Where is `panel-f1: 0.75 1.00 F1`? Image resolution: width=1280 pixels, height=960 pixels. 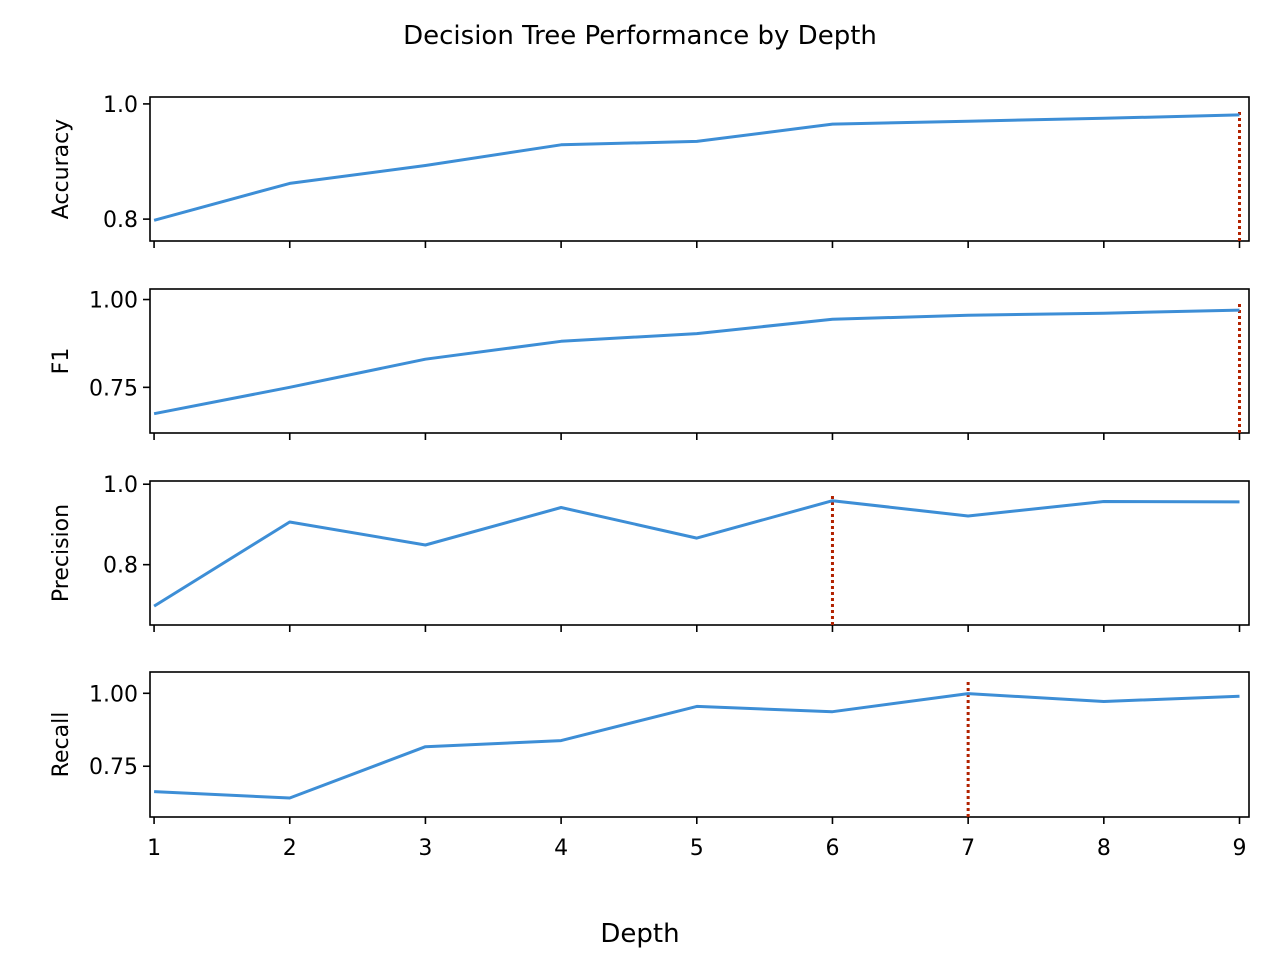
panel-f1: 0.75 1.00 F1 is located at coordinates (649, 364).